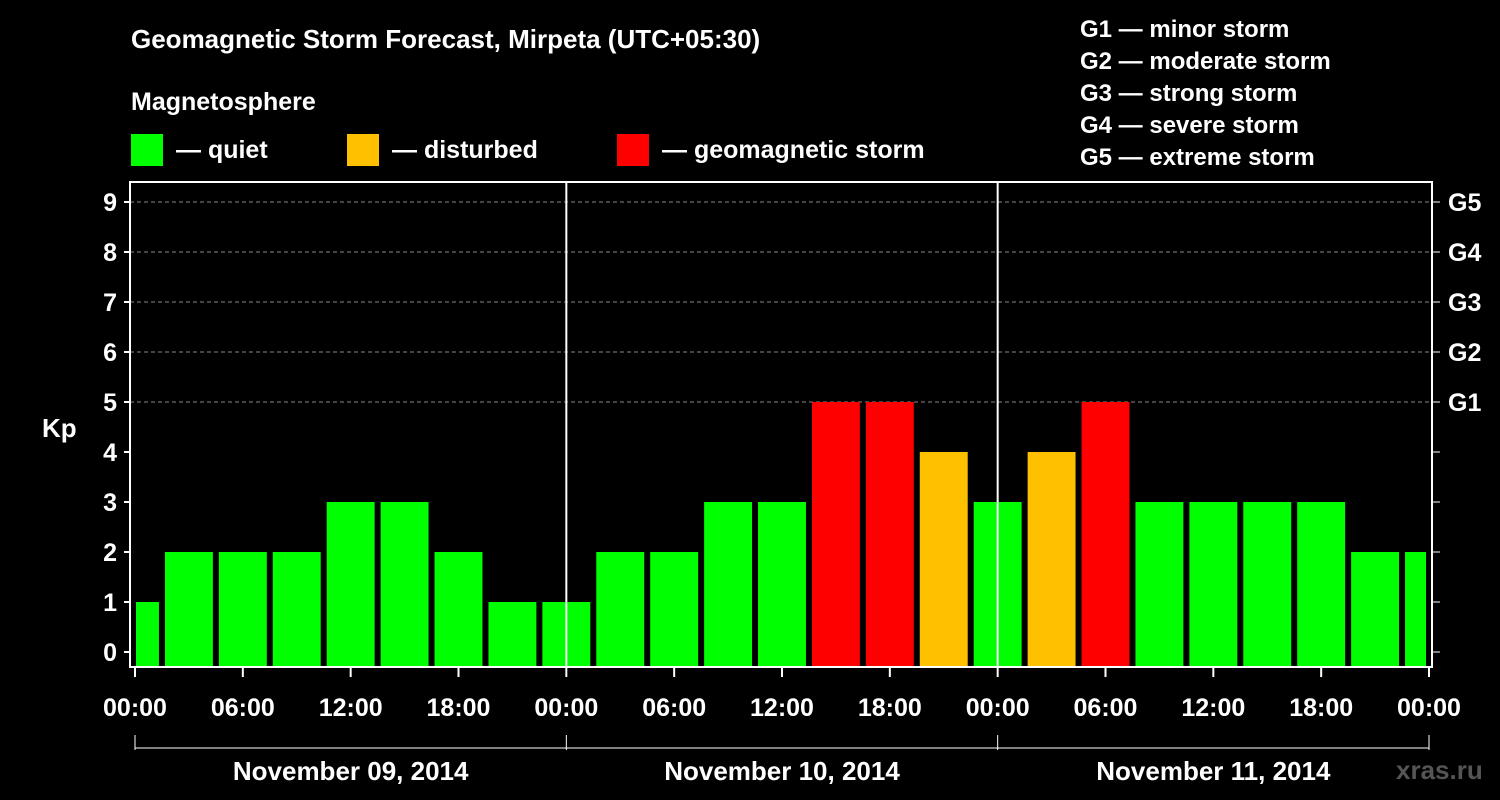 This screenshot has width=1500, height=800. I want to click on x-tick-label-4: 00:00, so click(566, 708).